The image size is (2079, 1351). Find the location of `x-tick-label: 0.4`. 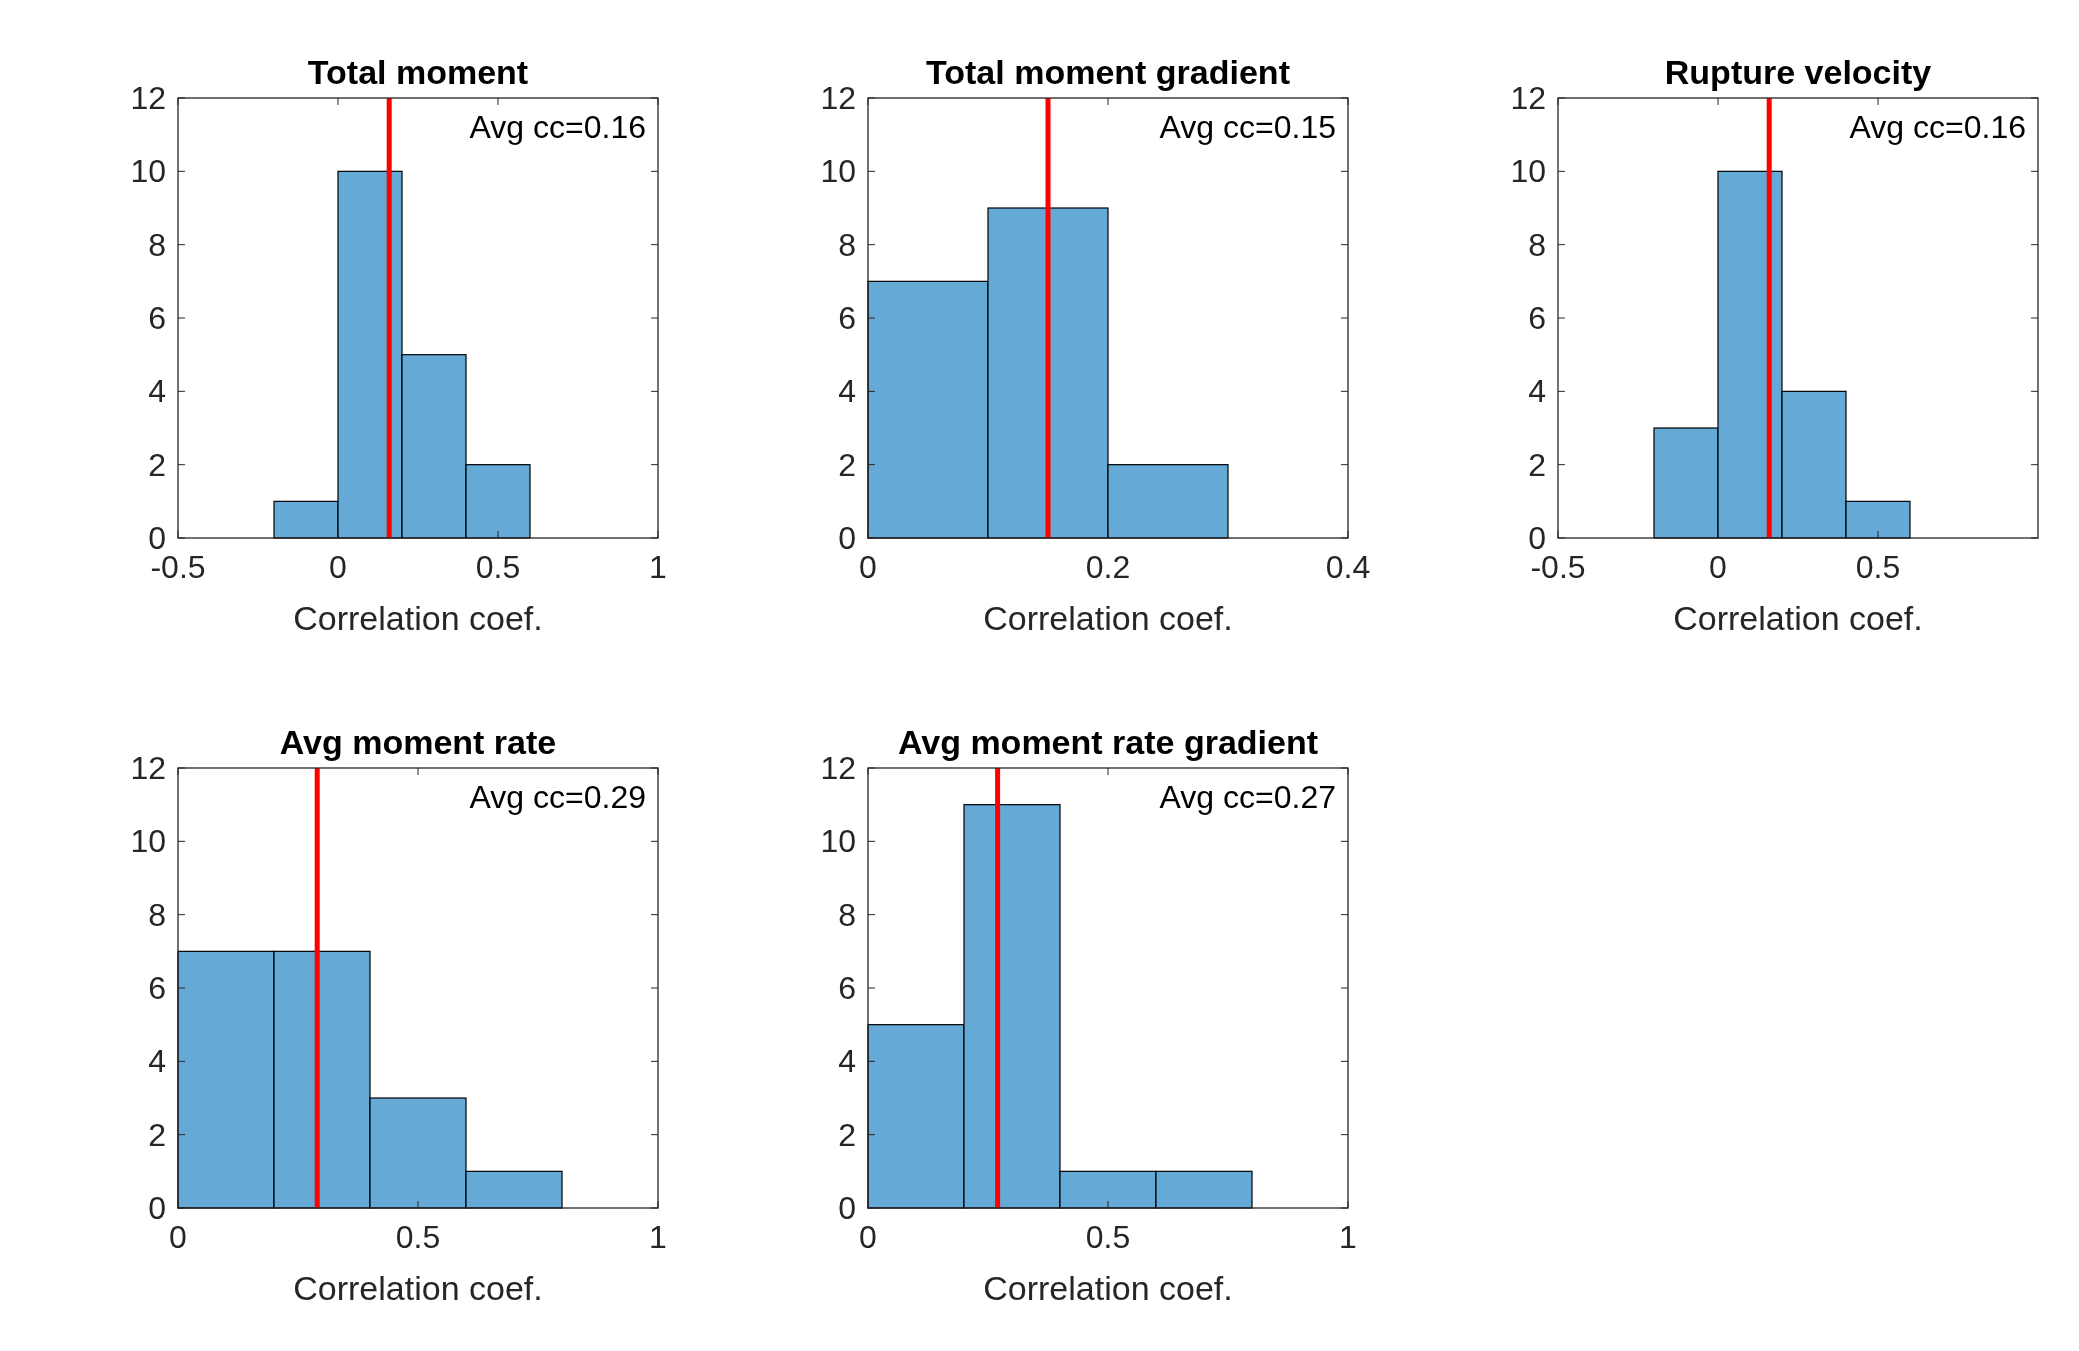

x-tick-label: 0.4 is located at coordinates (1348, 567).